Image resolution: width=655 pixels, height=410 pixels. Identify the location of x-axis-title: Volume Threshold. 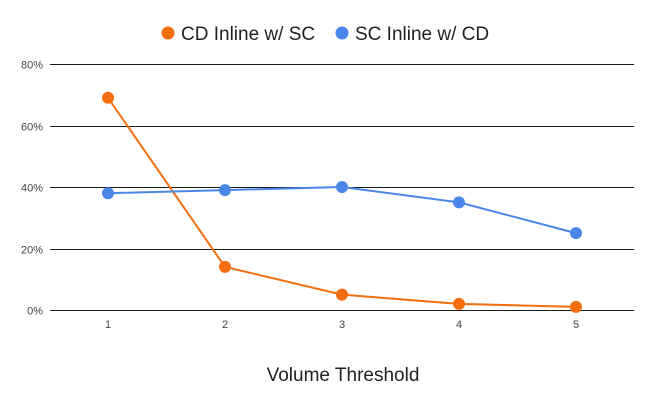
(343, 375).